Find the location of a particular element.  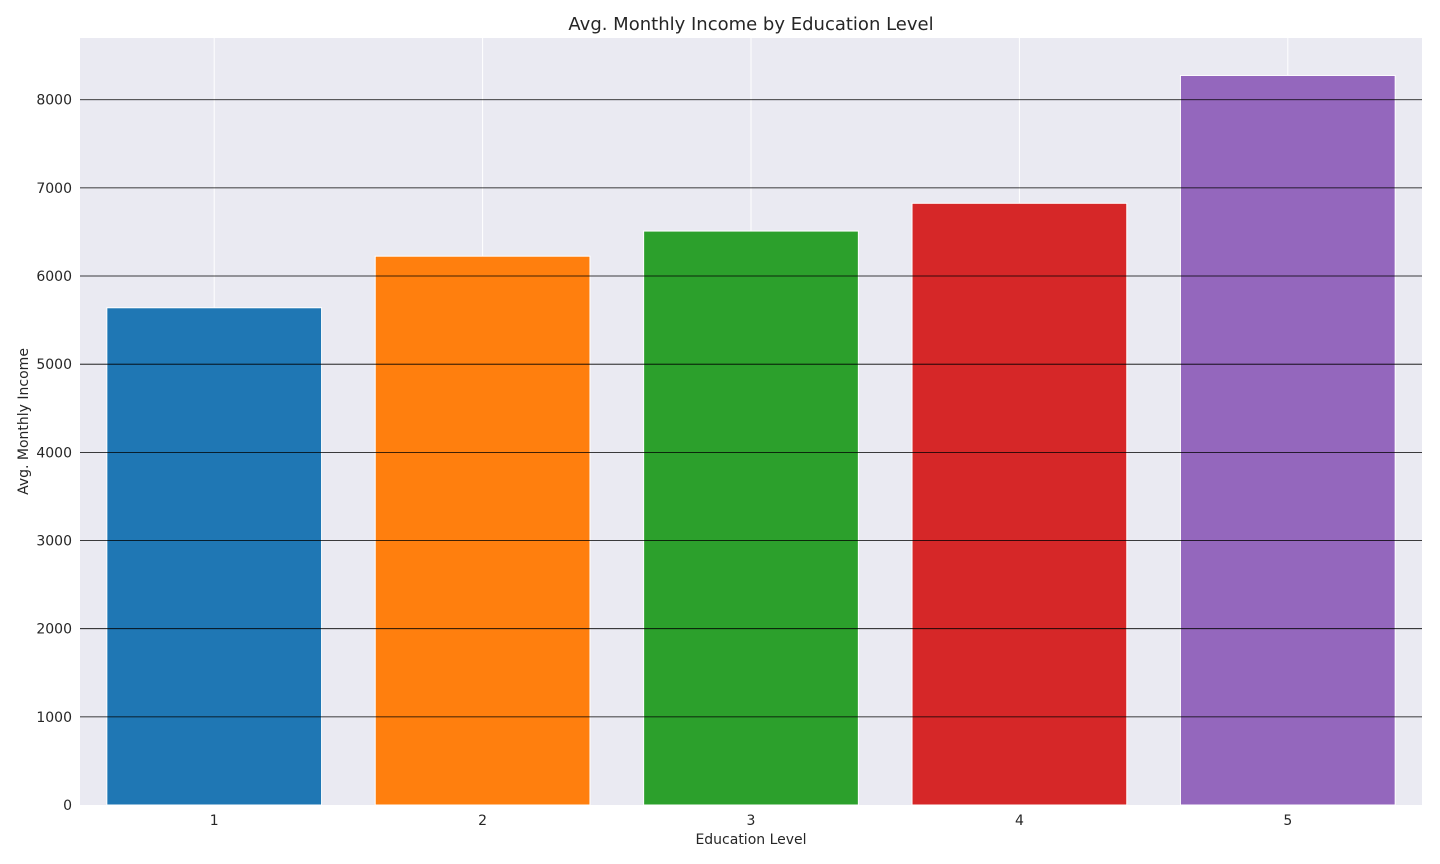

y-tick-label: 2000 is located at coordinates (54, 630).